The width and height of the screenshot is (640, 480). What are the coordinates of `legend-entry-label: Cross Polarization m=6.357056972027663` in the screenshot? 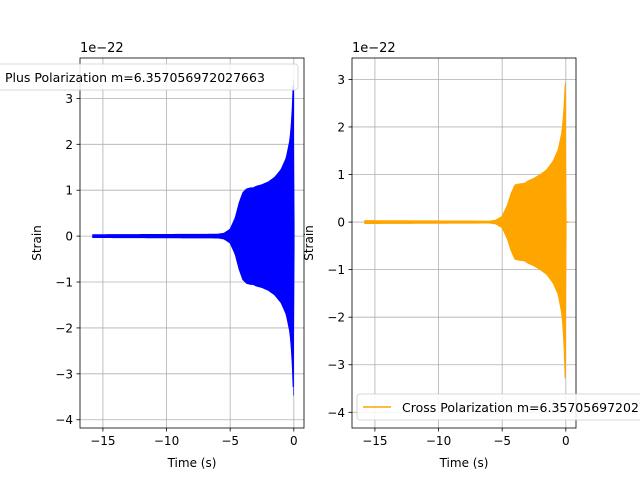 It's located at (521, 407).